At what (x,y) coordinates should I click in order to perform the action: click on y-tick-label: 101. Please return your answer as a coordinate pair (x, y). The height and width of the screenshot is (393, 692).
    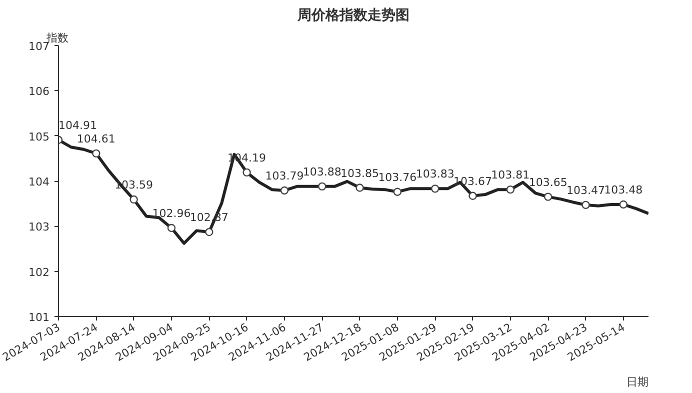
    Looking at the image, I should click on (39, 317).